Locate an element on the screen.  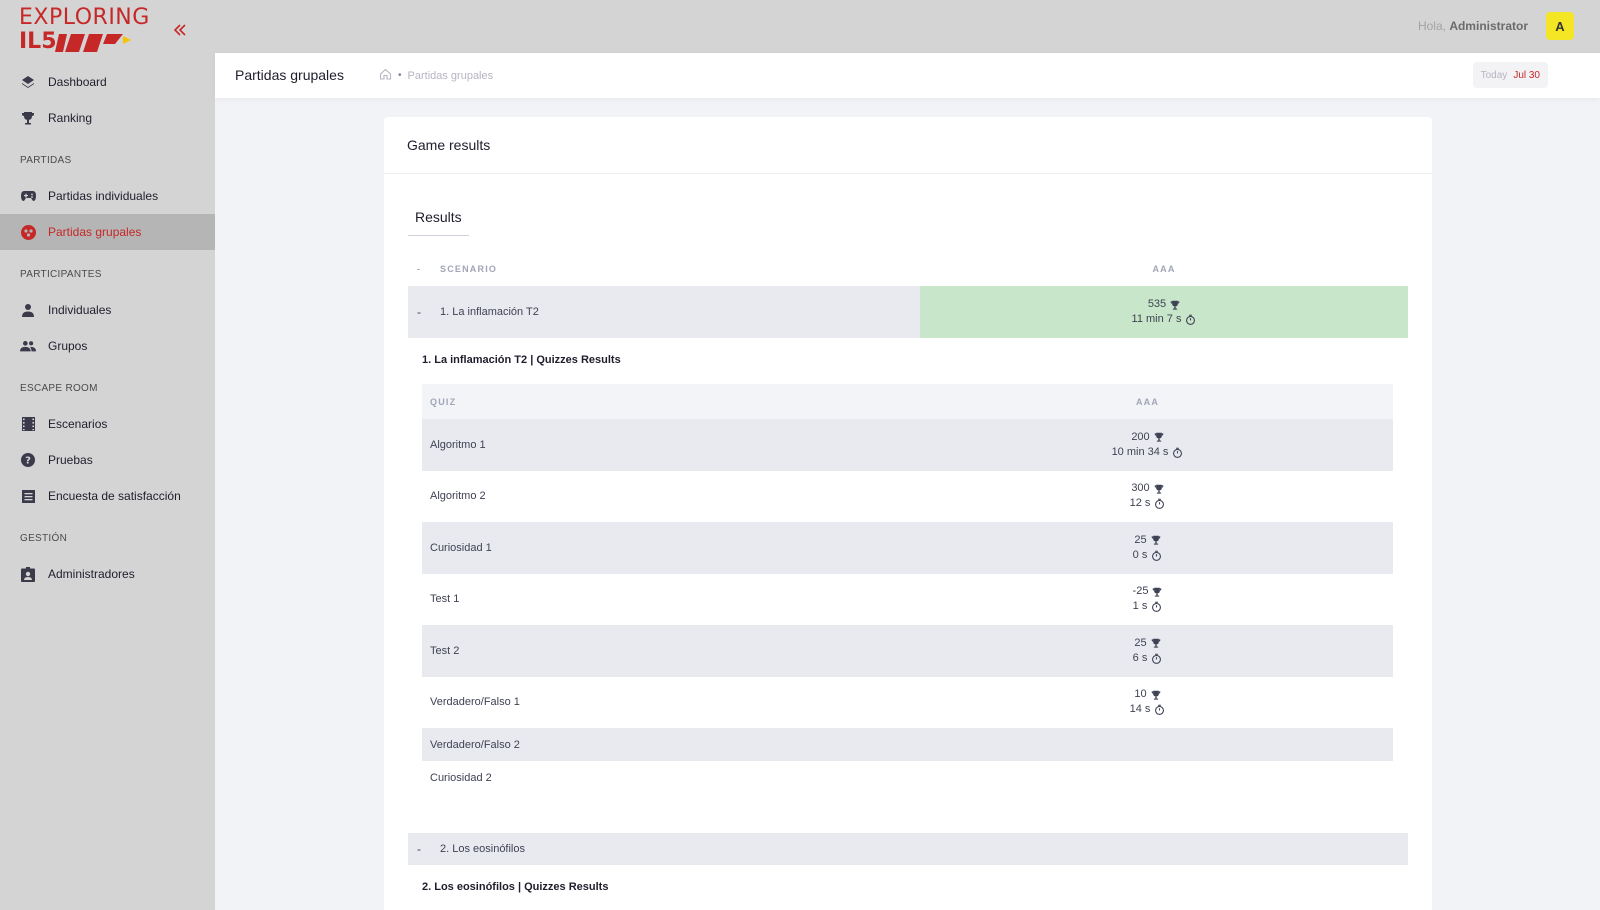
user-name: Administrator is located at coordinates (1488, 26).